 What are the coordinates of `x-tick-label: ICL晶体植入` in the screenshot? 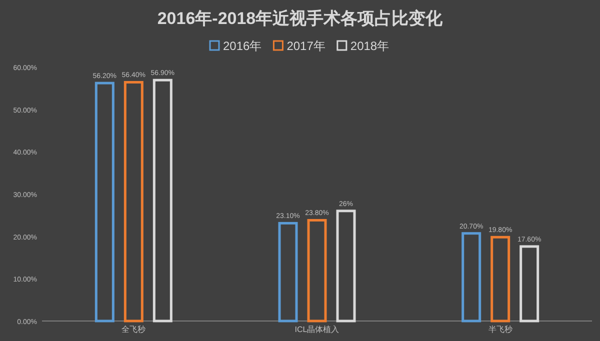 It's located at (317, 329).